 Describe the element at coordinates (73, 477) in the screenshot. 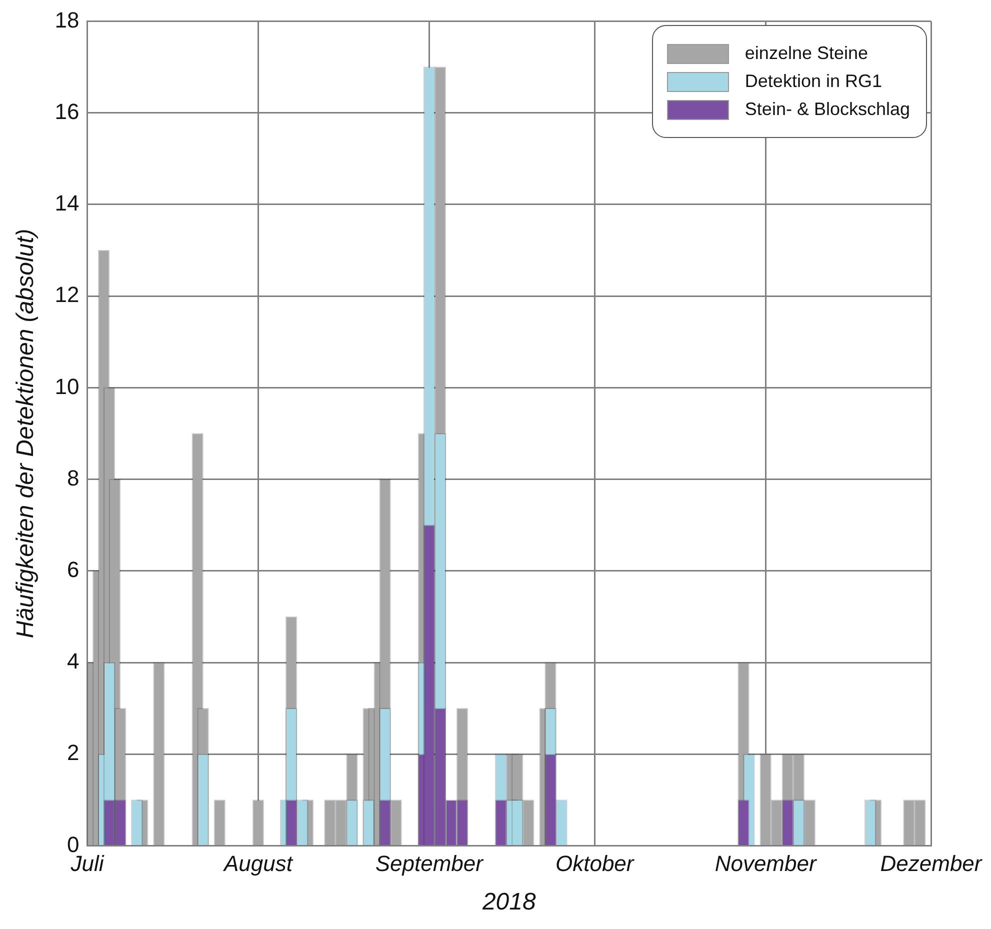

I see `y-tick-label: 8` at that location.